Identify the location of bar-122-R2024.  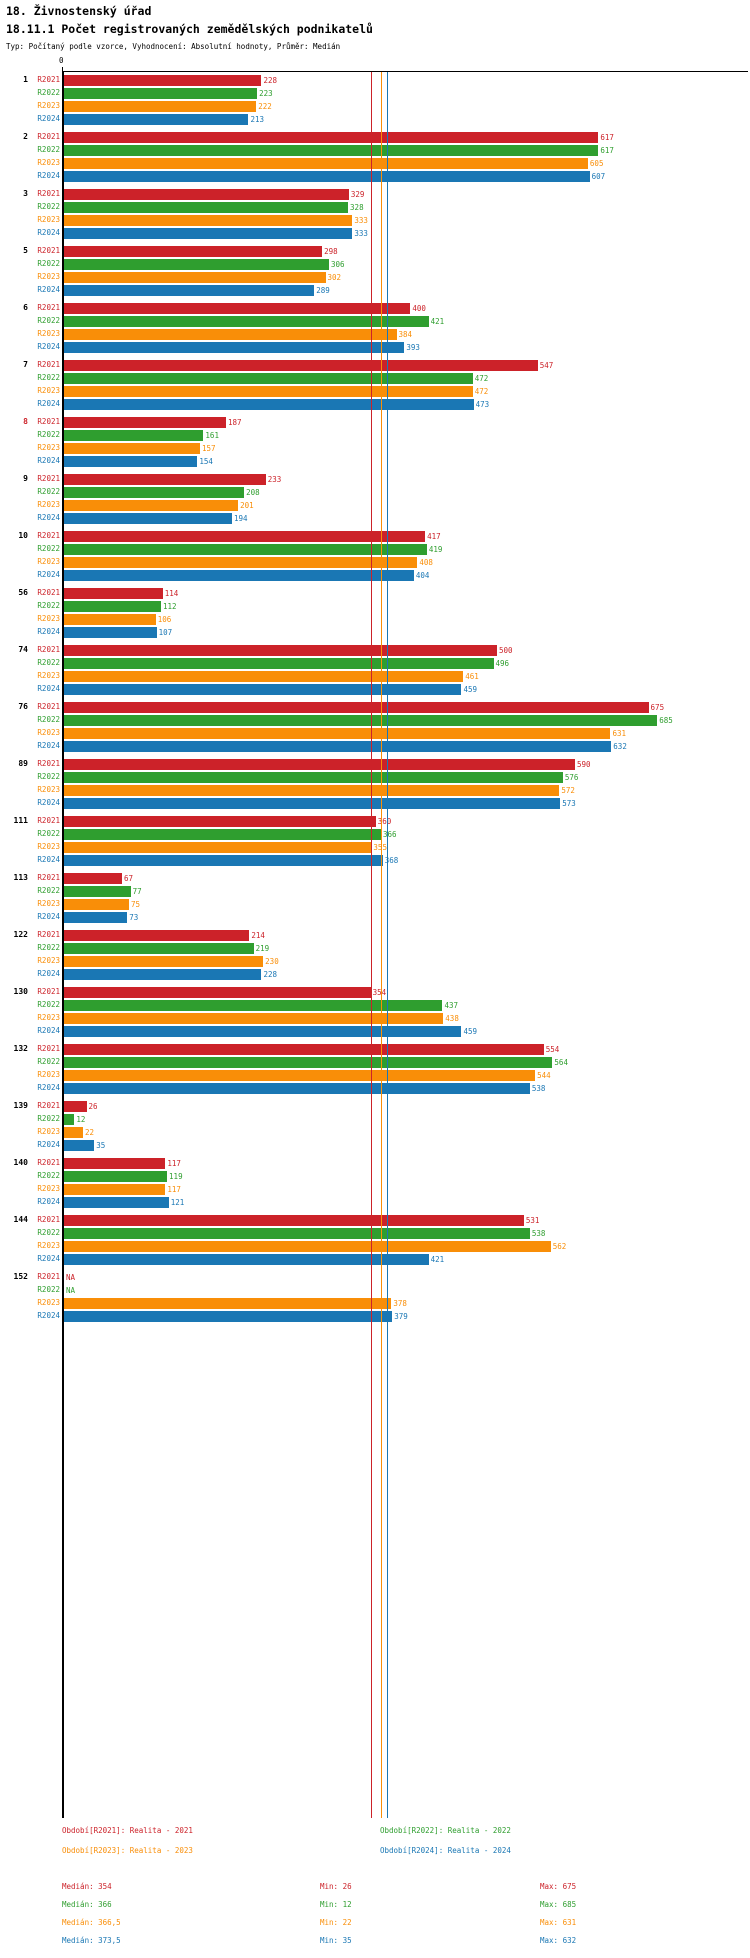
(163, 974).